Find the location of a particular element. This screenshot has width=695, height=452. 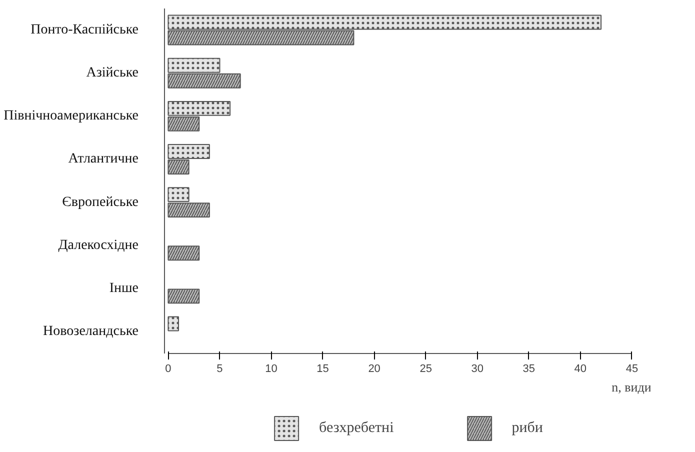

legend-label: безхребетні is located at coordinates (356, 428).